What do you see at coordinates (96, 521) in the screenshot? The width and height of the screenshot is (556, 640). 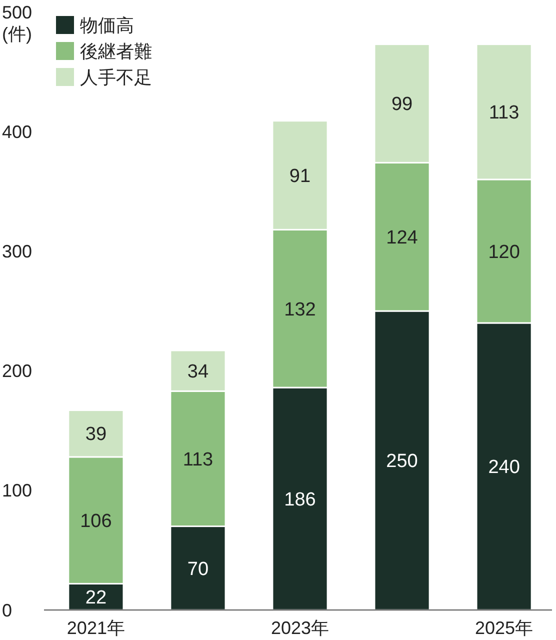 I see `data-label: 106` at bounding box center [96, 521].